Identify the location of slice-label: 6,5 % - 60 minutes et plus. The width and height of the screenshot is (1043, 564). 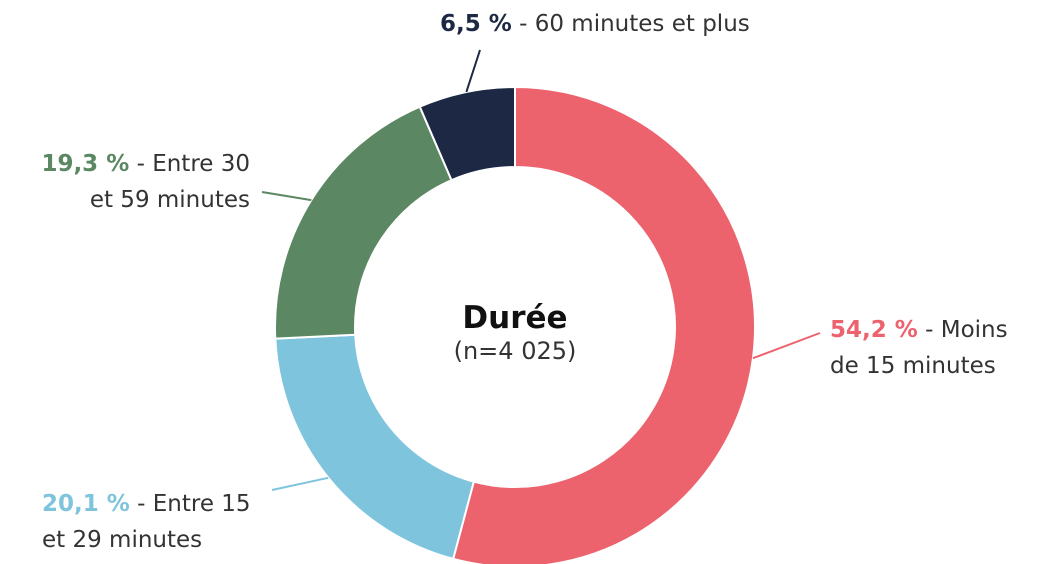
(640, 24).